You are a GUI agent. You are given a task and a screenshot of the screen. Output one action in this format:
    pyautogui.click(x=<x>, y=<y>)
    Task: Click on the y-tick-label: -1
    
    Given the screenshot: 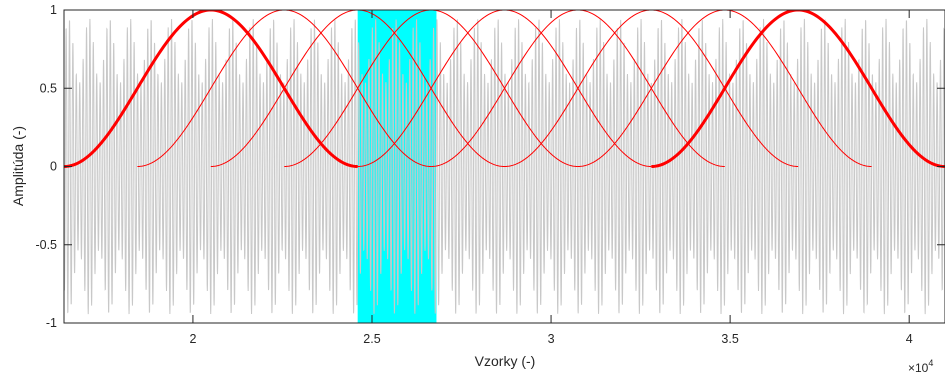 What is the action you would take?
    pyautogui.click(x=51, y=323)
    